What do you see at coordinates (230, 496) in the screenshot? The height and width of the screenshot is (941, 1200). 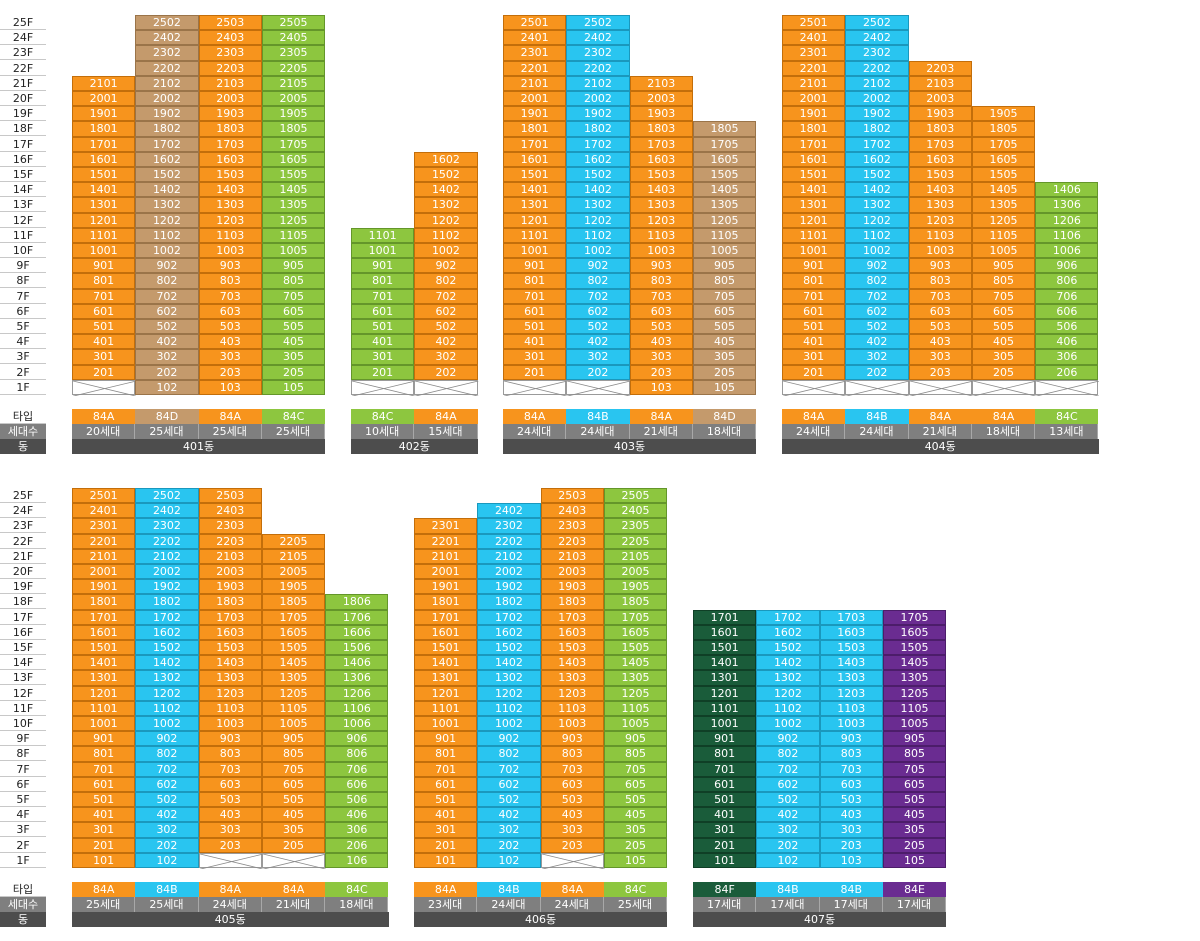 I see `unit-cell: 2503` at bounding box center [230, 496].